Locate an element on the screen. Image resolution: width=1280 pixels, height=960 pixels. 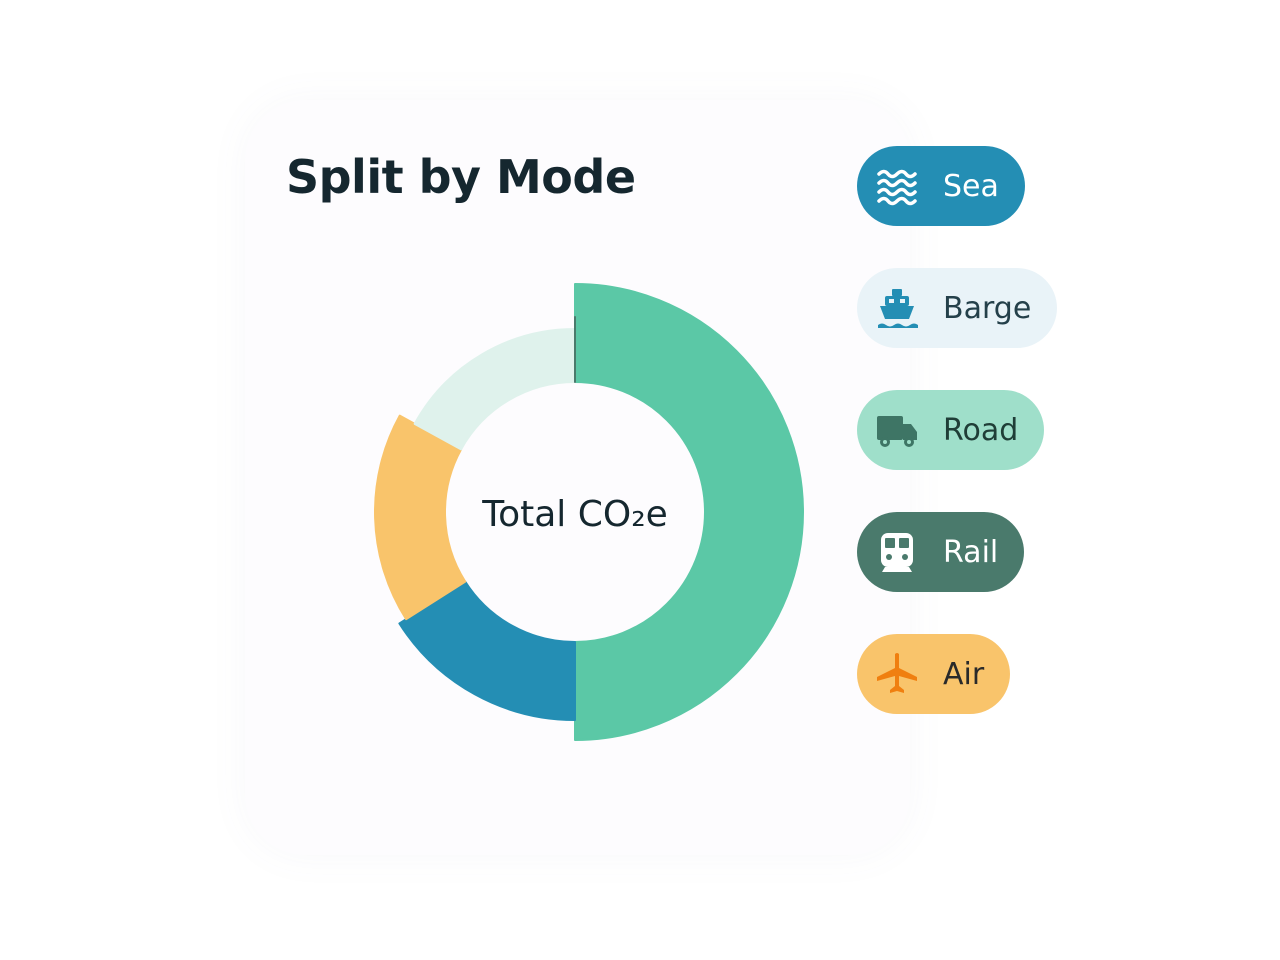
center-label: Total CO₂e is located at coordinates (574, 514).